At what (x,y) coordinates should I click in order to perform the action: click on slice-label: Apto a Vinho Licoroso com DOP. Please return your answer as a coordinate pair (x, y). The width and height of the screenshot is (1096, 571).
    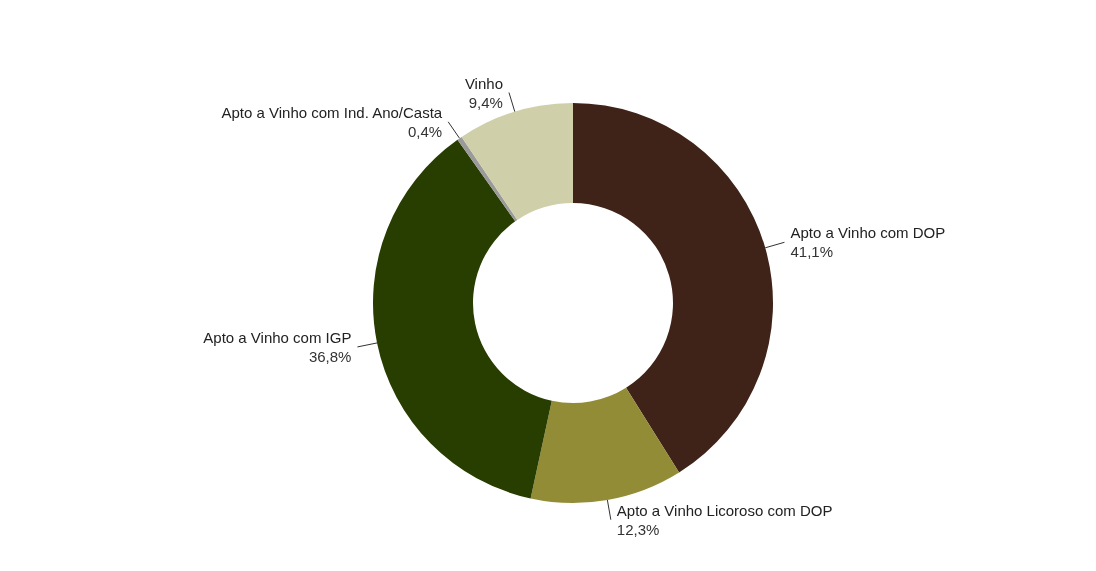
    Looking at the image, I should click on (724, 510).